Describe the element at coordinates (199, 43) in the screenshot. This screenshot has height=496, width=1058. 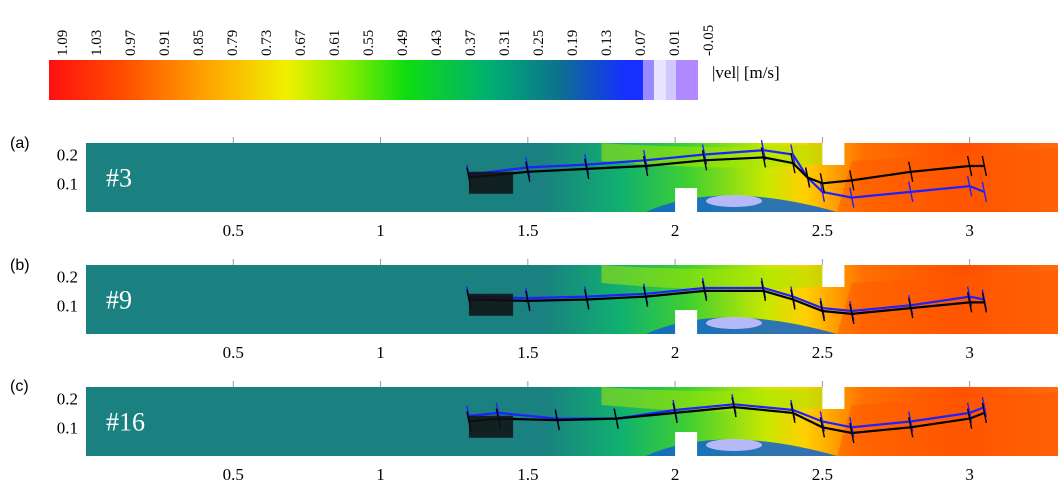
I see `colorbar-tick-label: 0.85` at that location.